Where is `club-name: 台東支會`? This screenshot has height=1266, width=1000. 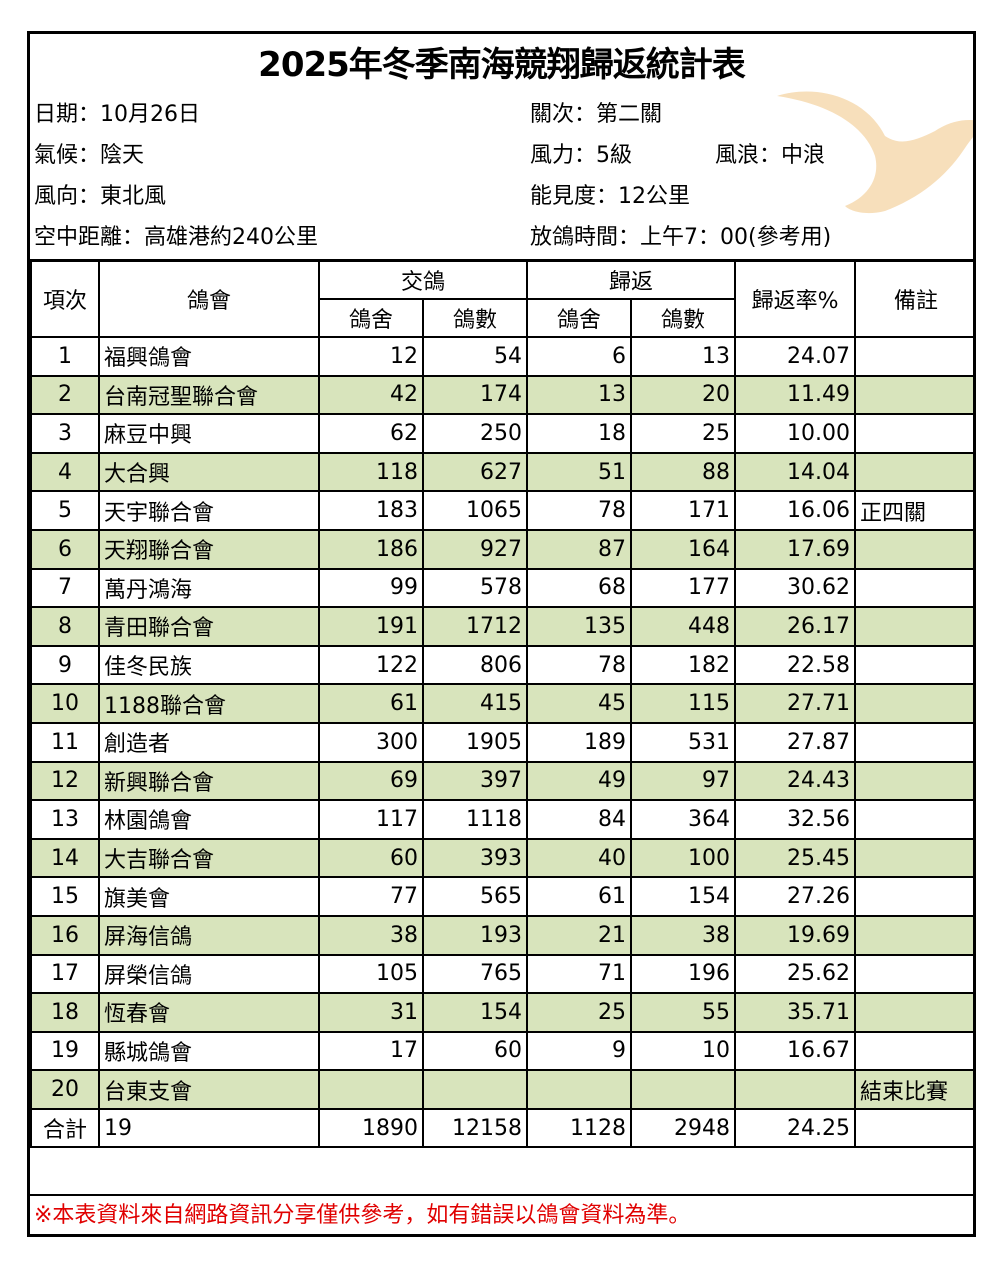
club-name: 台東支會 is located at coordinates (209, 1089).